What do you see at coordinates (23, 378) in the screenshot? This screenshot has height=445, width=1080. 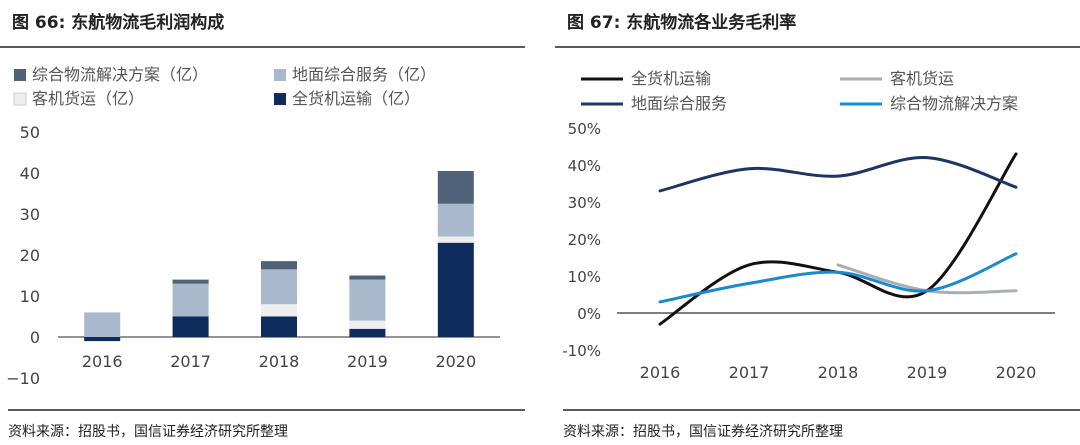 I see `y-tick-label: −10` at bounding box center [23, 378].